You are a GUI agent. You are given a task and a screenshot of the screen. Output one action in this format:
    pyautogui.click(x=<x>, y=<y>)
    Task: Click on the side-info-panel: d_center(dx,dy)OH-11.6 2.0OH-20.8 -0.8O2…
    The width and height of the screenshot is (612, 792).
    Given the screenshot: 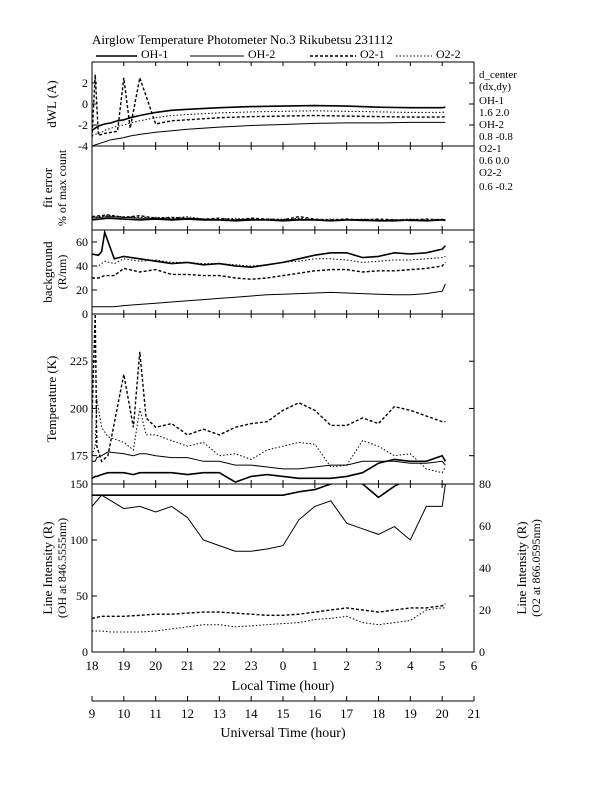 What is the action you would take?
    pyautogui.click(x=498, y=131)
    